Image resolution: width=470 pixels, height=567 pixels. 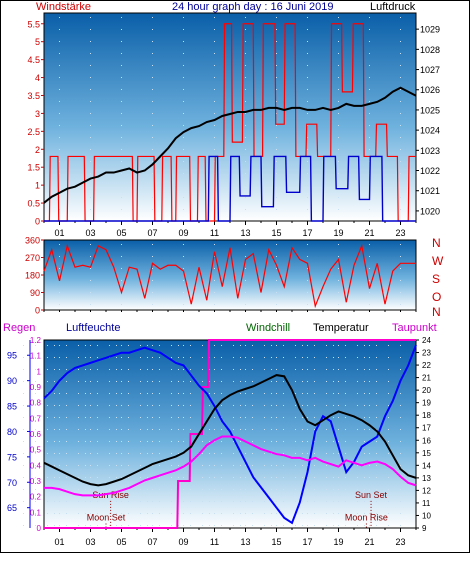 I want to click on x-tick-label: 01, so click(x=59, y=542).